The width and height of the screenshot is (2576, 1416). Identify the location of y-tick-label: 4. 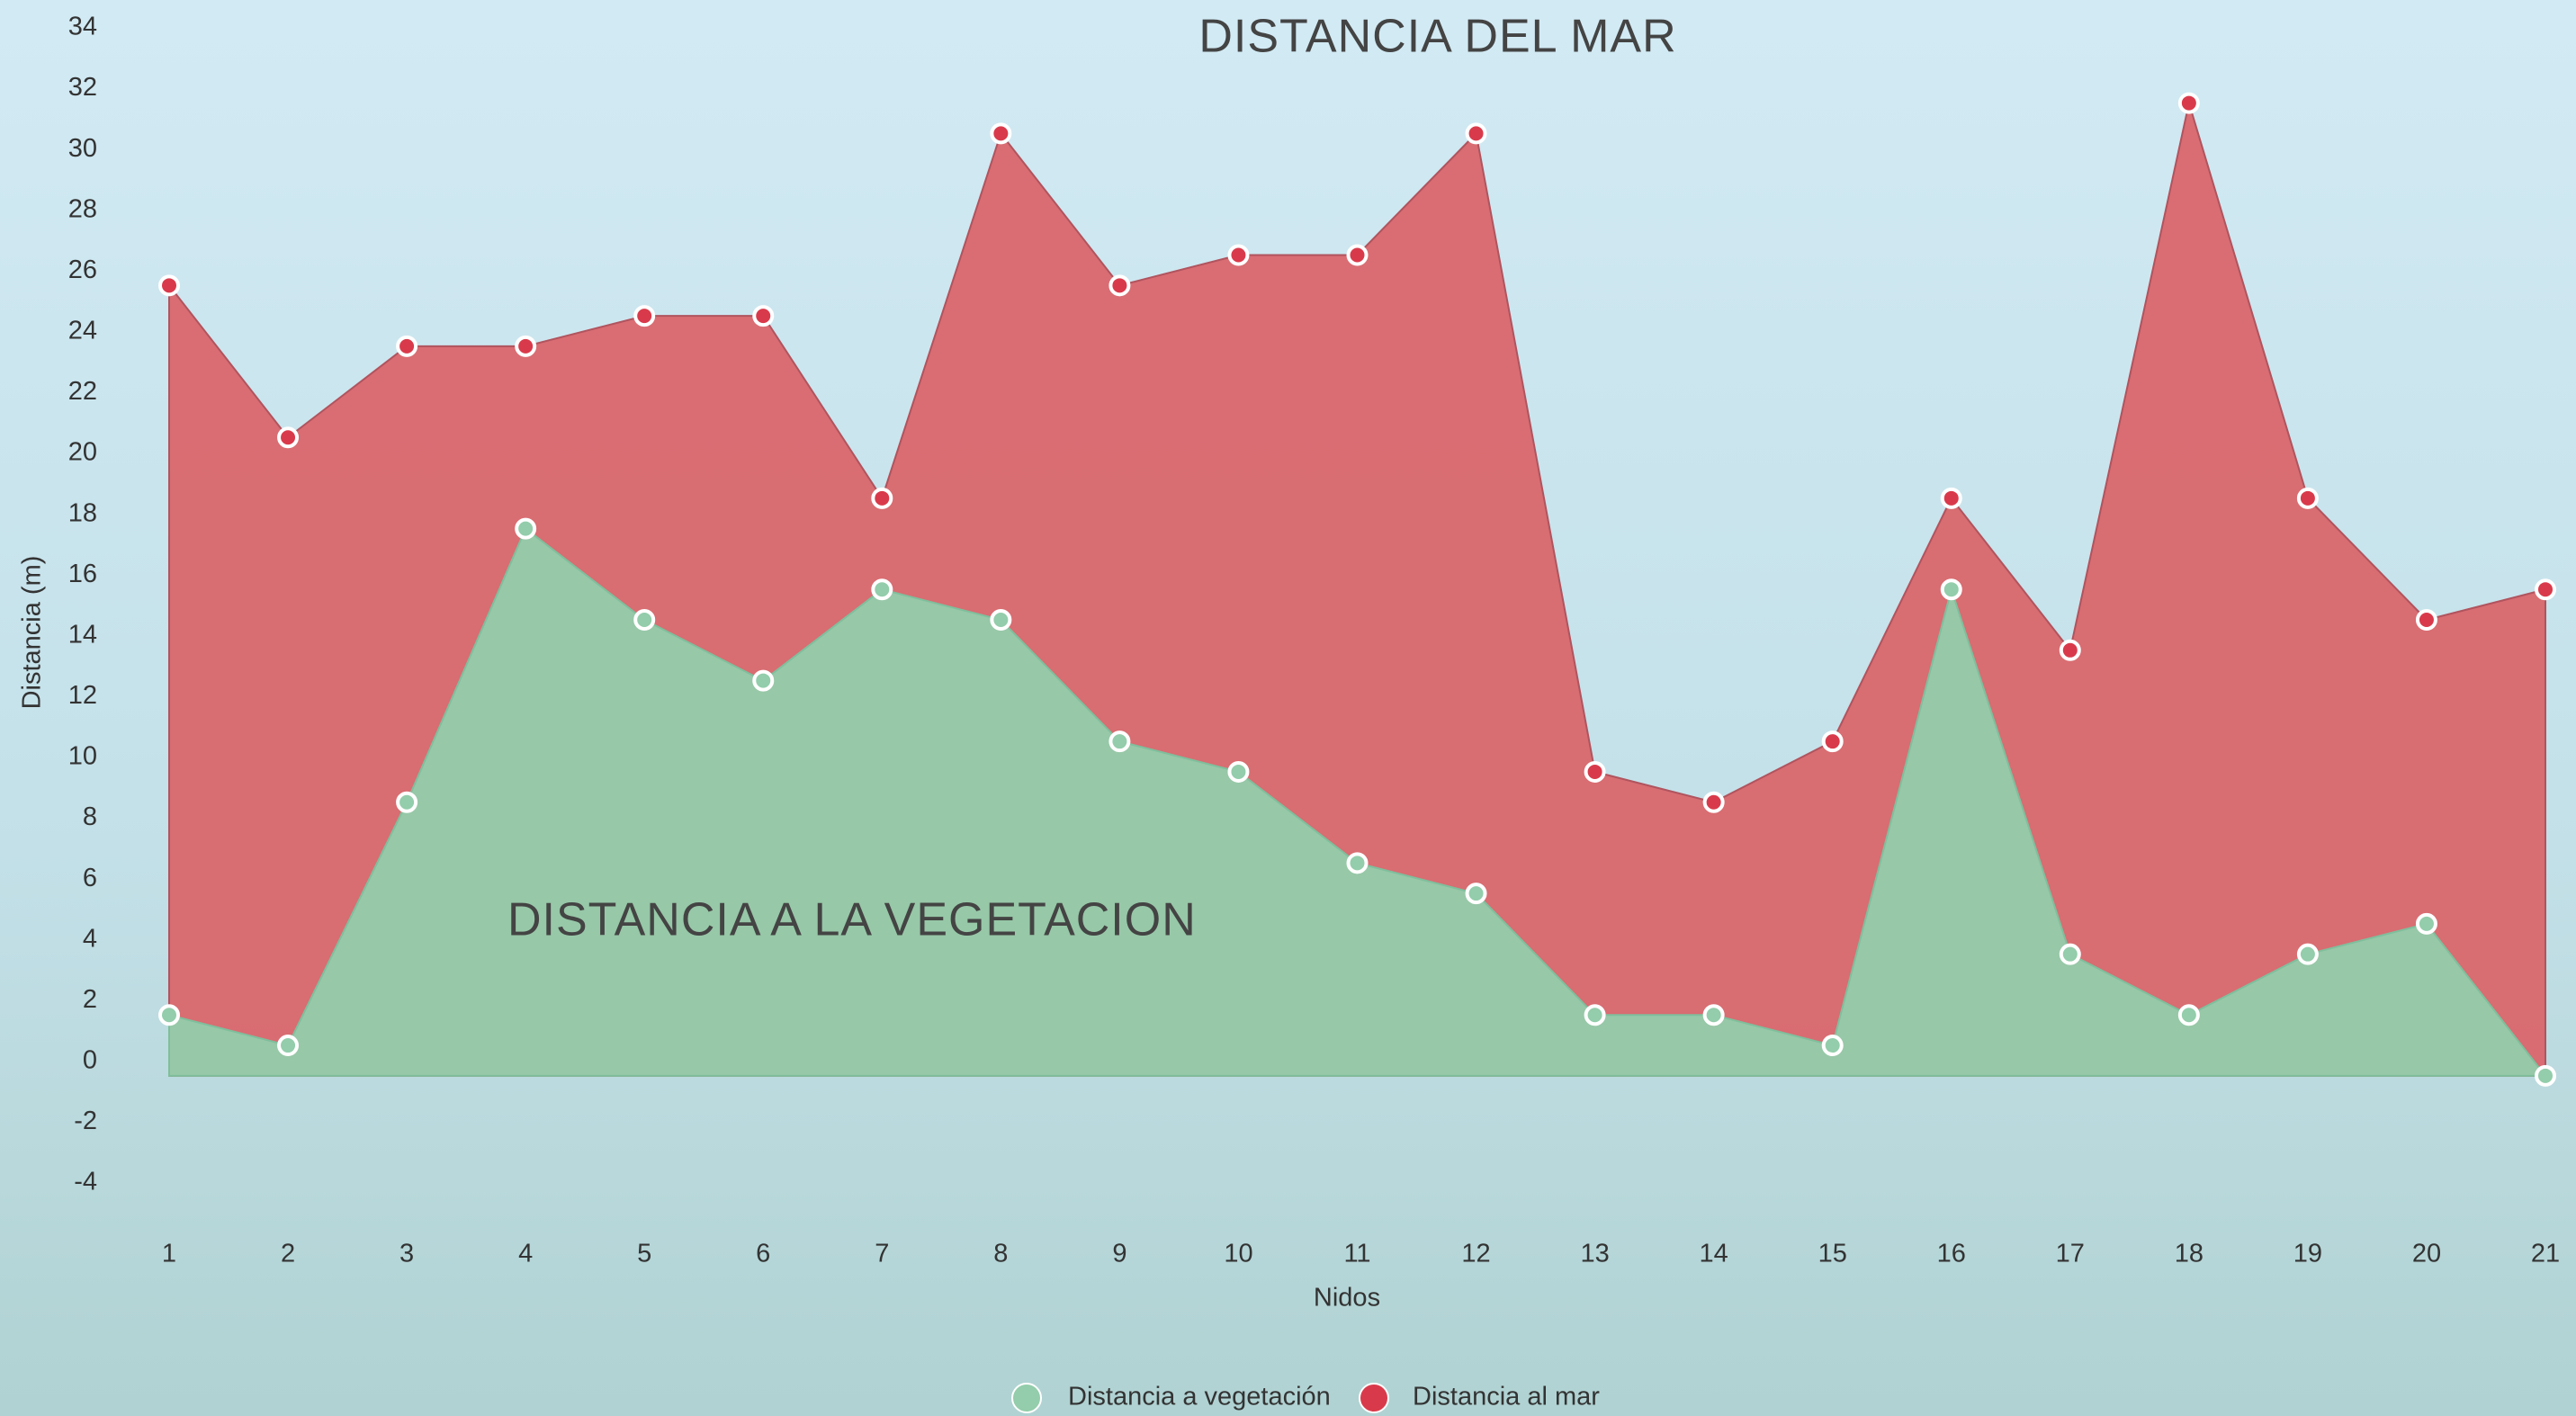
(90, 939).